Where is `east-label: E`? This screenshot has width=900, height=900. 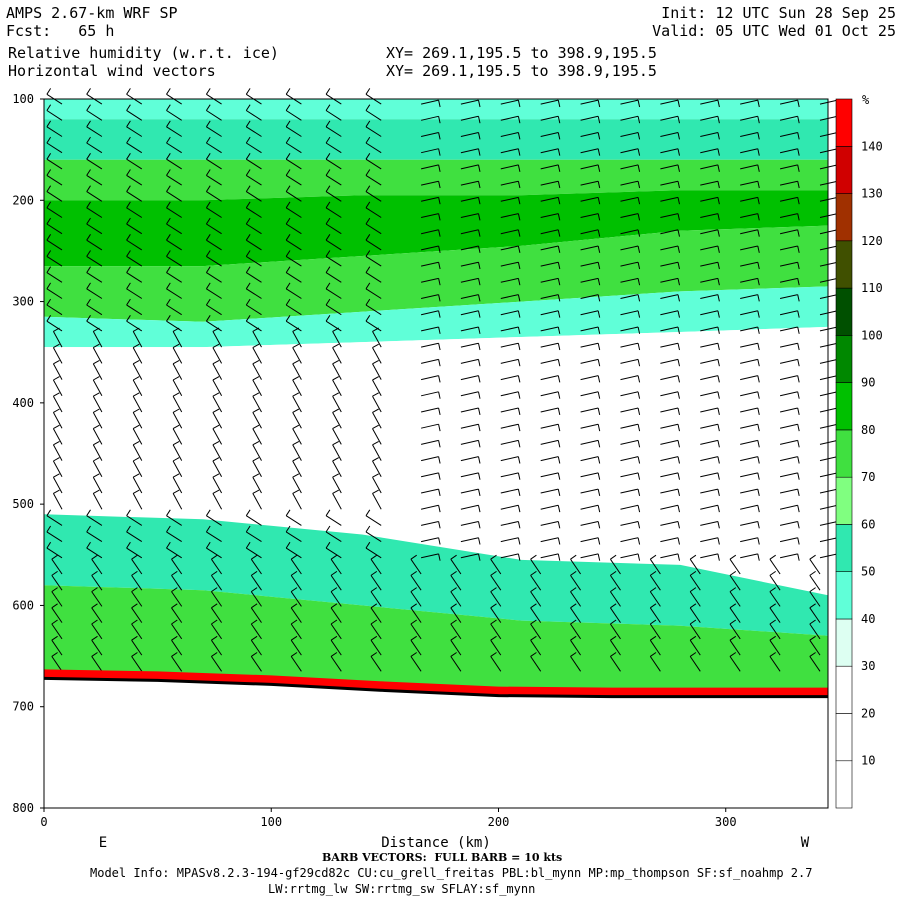 east-label: E is located at coordinates (103, 843).